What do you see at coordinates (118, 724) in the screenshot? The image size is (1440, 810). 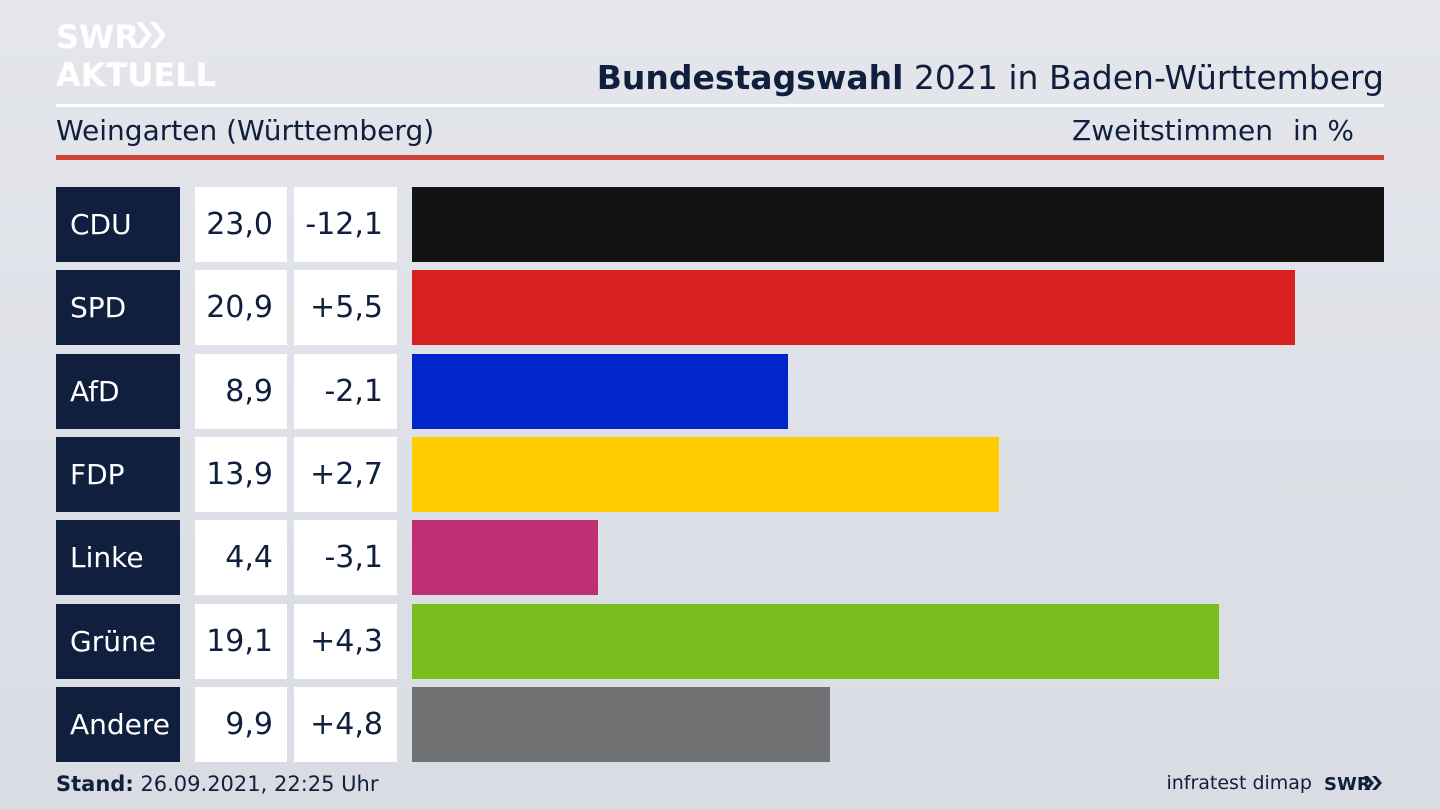 I see `party-label: Andere` at bounding box center [118, 724].